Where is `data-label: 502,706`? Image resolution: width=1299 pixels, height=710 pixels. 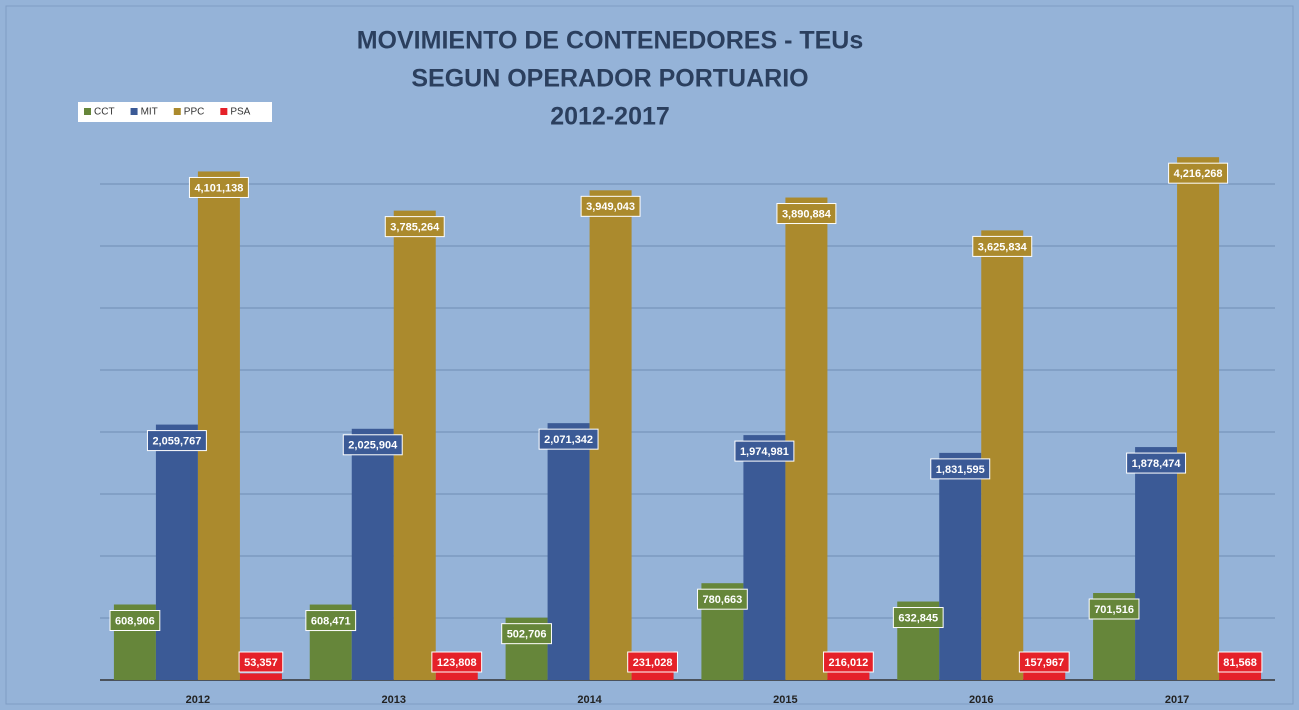
data-label: 502,706 is located at coordinates (526, 634).